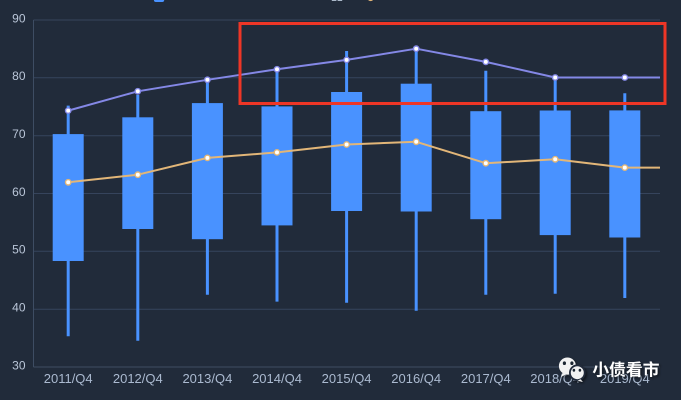 Image resolution: width=681 pixels, height=400 pixels. I want to click on svg-text: 70, so click(19, 134).